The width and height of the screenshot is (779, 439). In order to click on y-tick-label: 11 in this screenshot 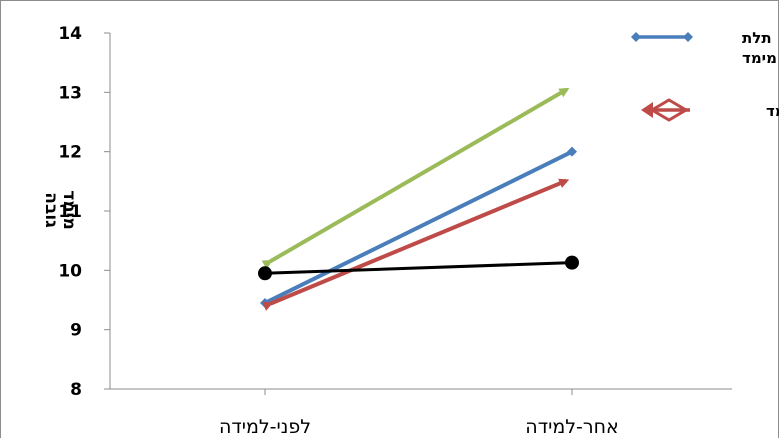, I will do `click(70, 212)`.